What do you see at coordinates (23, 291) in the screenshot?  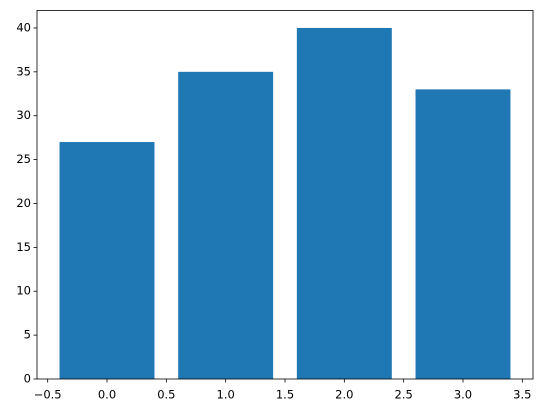 I see `y-tick-label: 10` at bounding box center [23, 291].